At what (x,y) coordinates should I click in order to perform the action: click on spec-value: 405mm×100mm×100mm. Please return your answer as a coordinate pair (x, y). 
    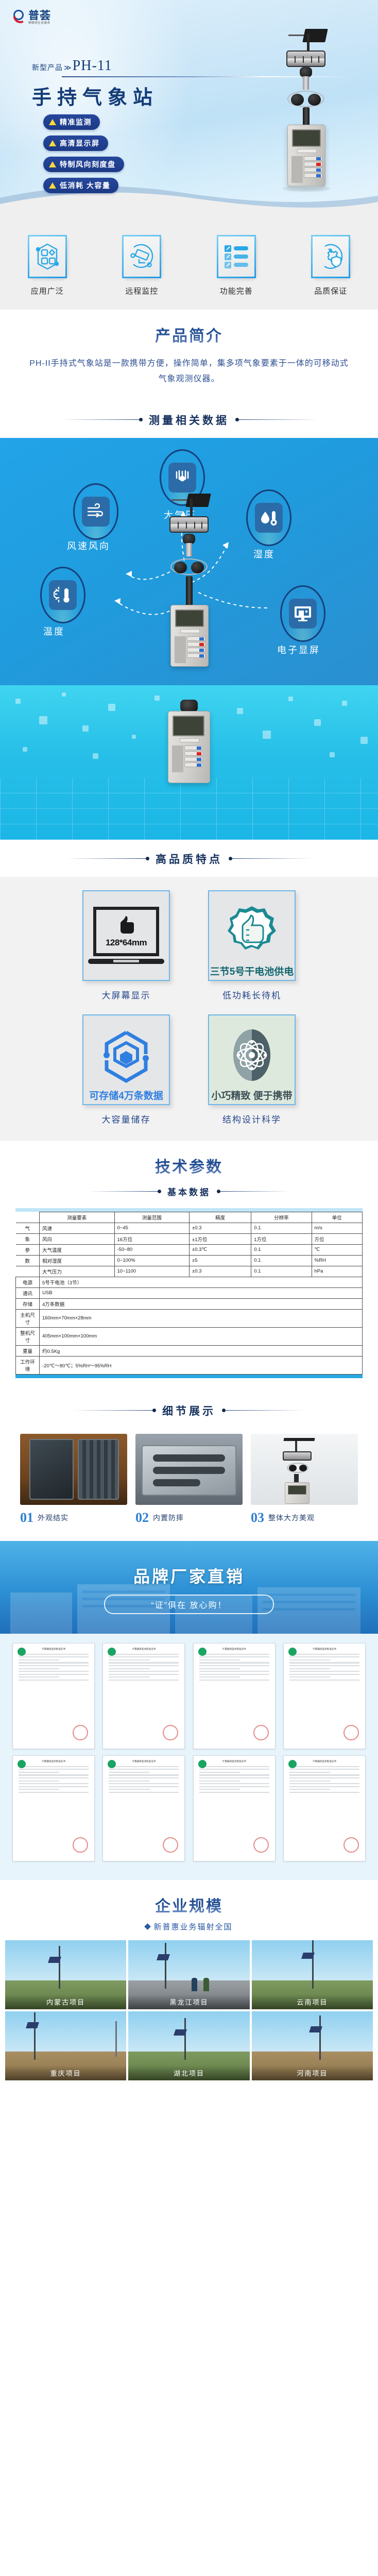
    Looking at the image, I should click on (201, 1337).